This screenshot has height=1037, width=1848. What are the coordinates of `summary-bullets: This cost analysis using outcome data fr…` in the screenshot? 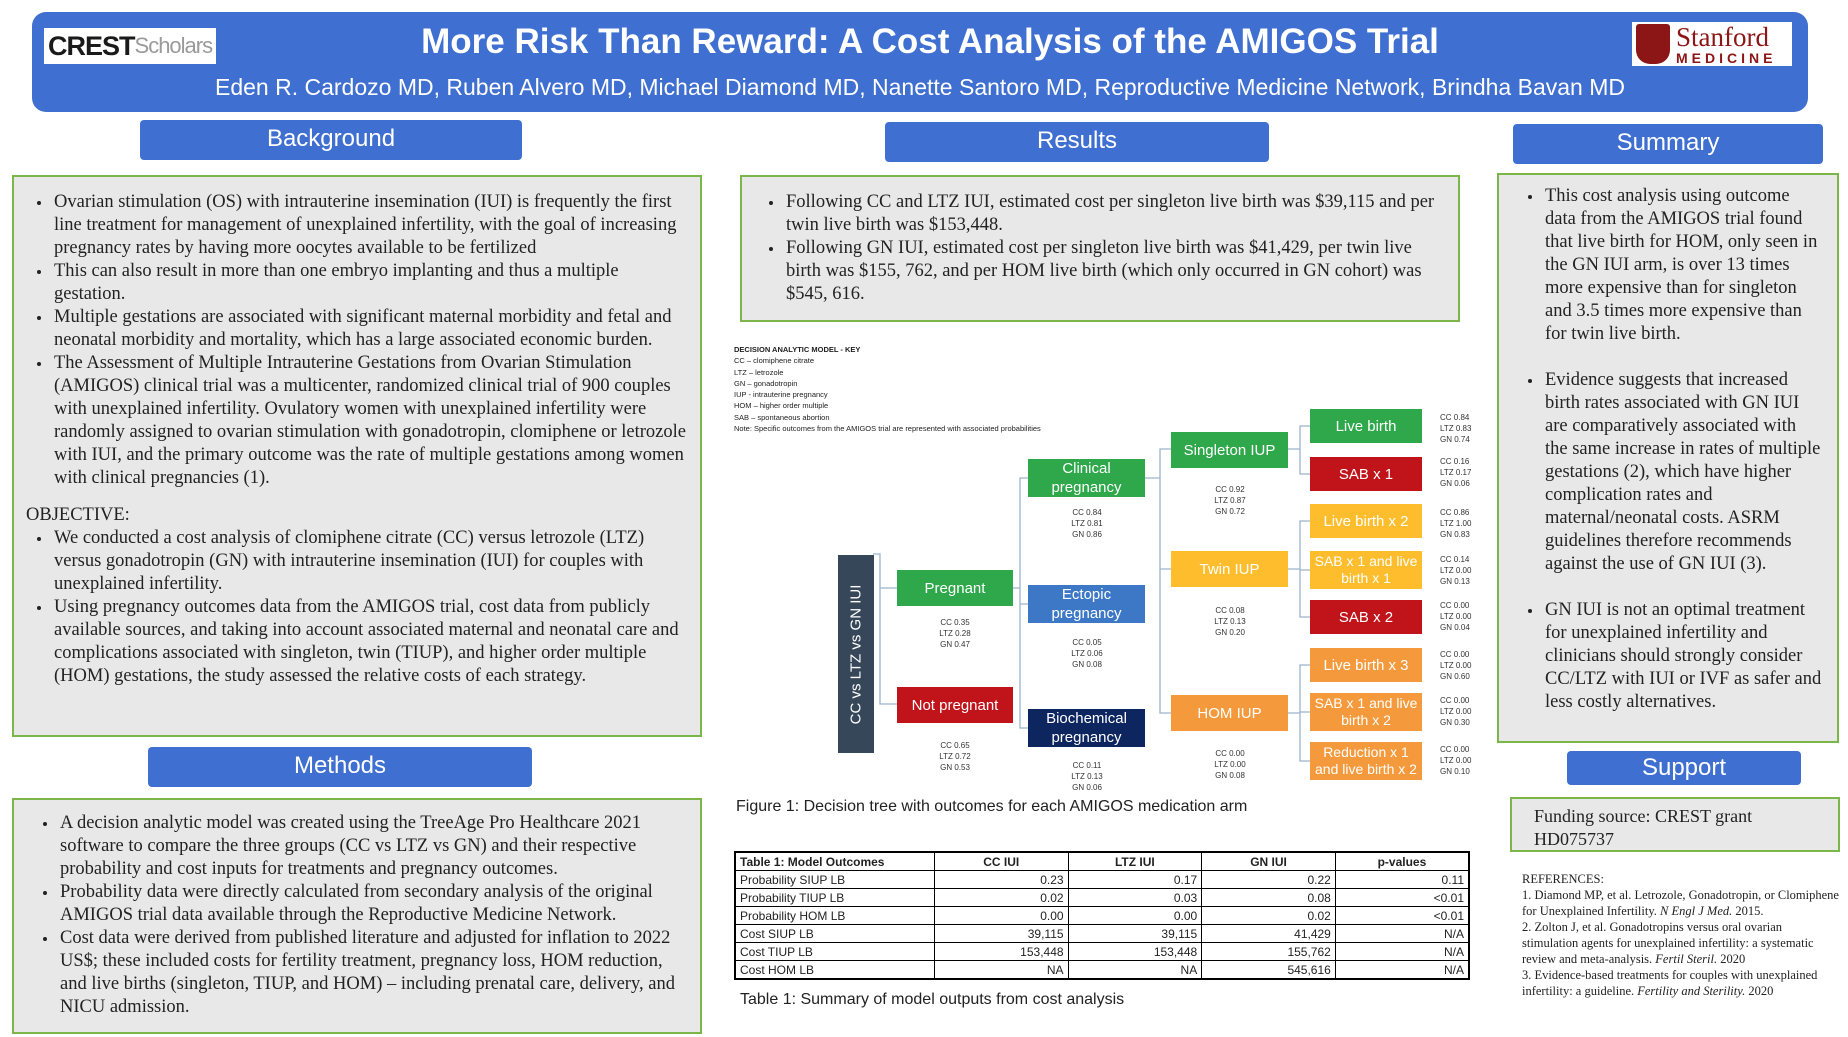 It's located at (1661, 449).